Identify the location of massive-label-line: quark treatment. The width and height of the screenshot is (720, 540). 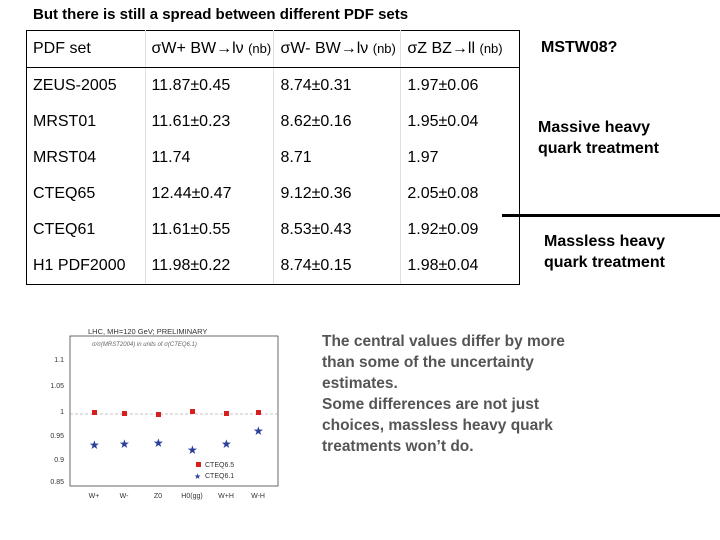
(598, 148).